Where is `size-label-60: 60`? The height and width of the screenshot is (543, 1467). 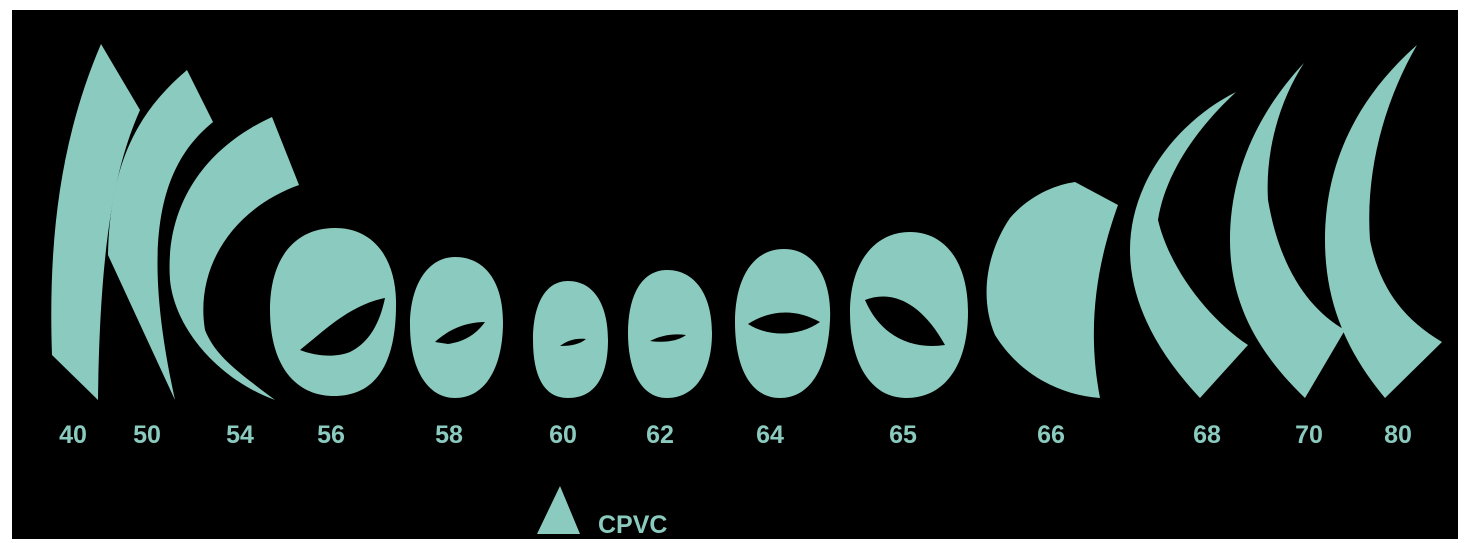 size-label-60: 60 is located at coordinates (563, 435).